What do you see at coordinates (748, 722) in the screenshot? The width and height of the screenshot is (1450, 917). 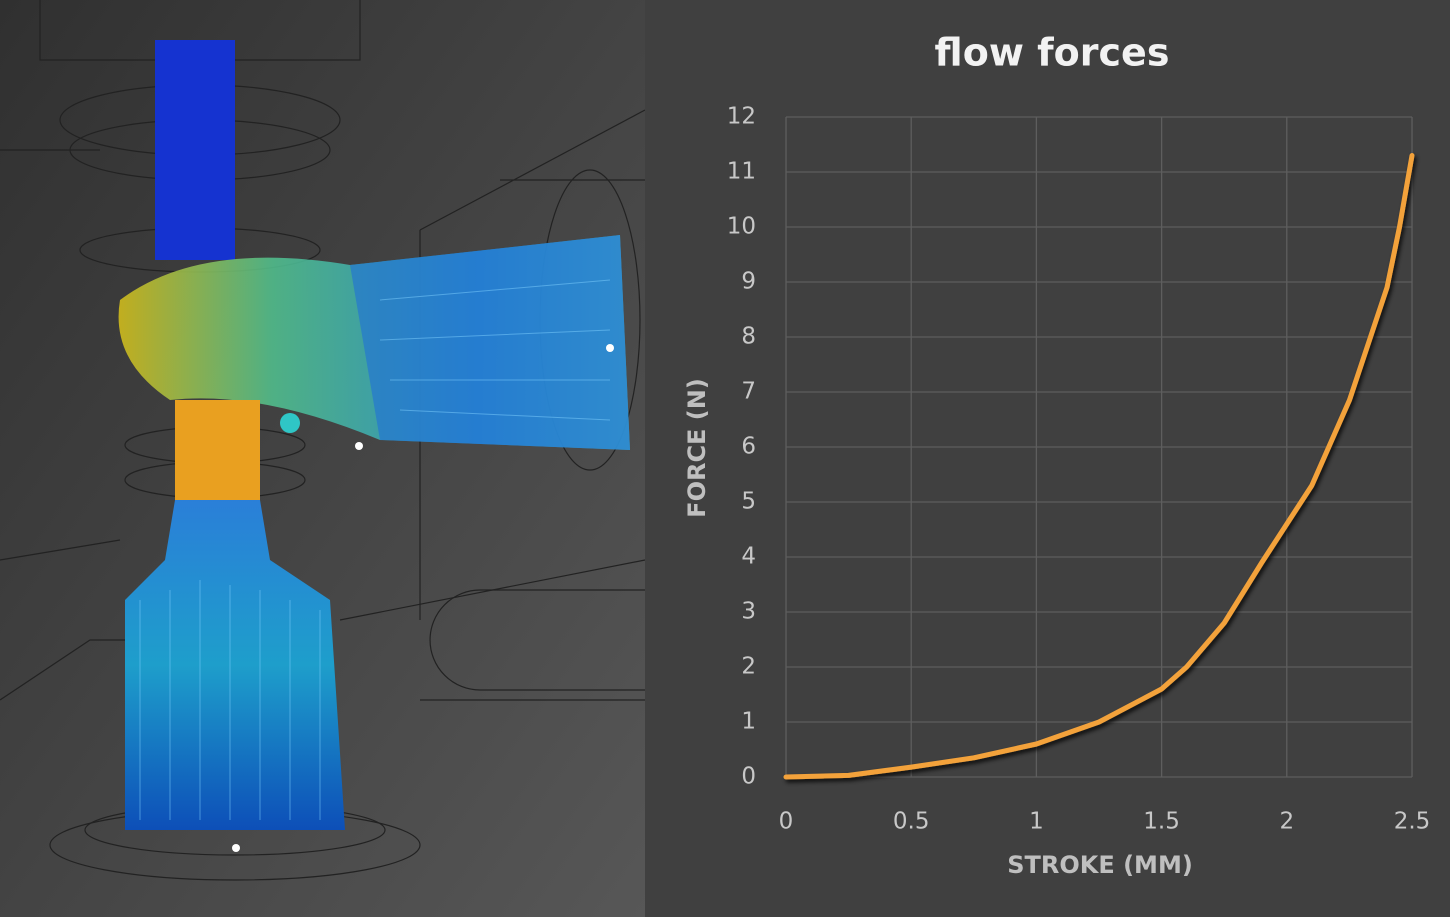 I see `y-tick-label: 1` at bounding box center [748, 722].